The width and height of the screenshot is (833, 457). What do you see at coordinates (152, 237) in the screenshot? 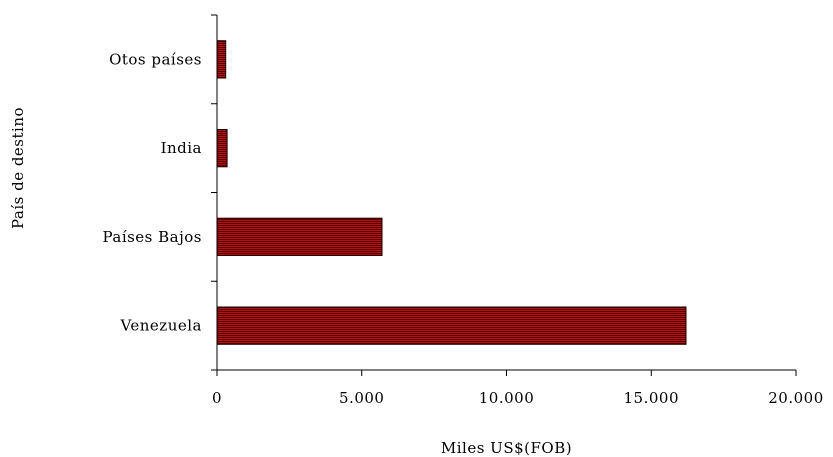
I see `category-label-paises-bajos: Países Bajos` at bounding box center [152, 237].